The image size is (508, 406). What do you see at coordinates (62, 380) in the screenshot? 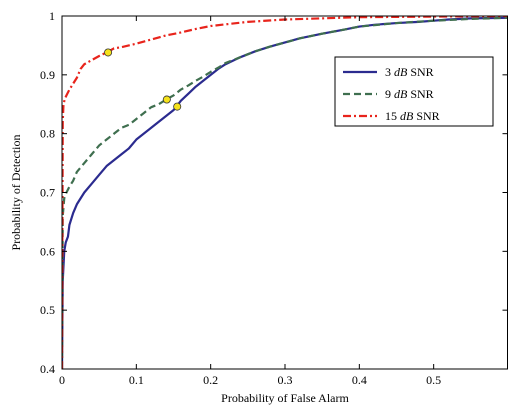
I see `x-tick-label: 0` at bounding box center [62, 380].